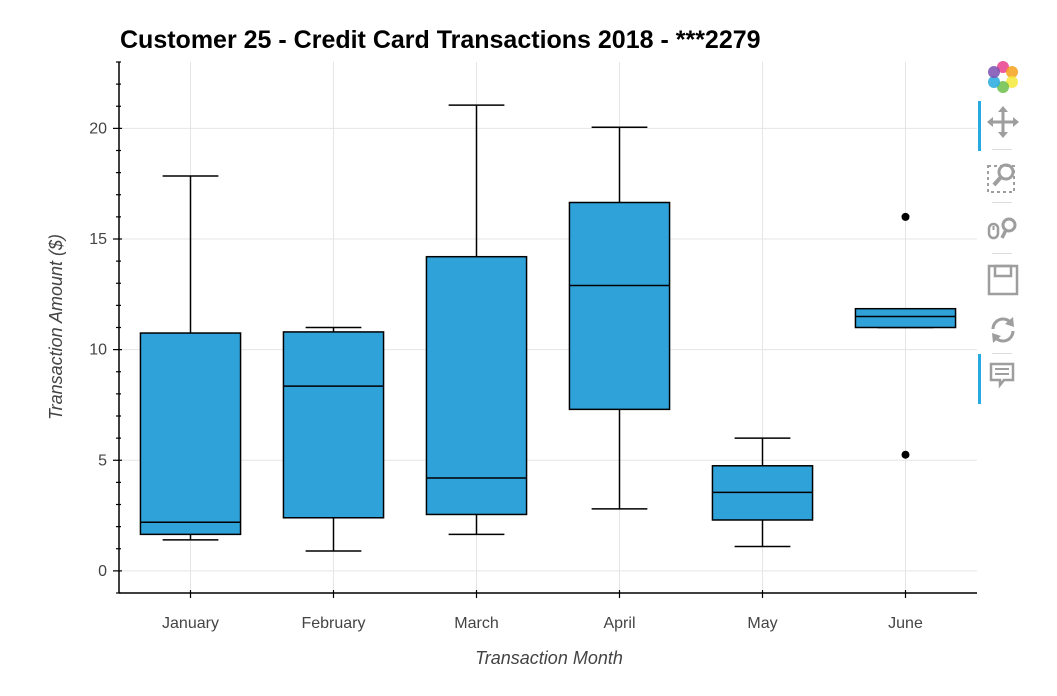 Image resolution: width=1057 pixels, height=696 pixels. I want to click on box-zoom-icon, so click(1001, 178).